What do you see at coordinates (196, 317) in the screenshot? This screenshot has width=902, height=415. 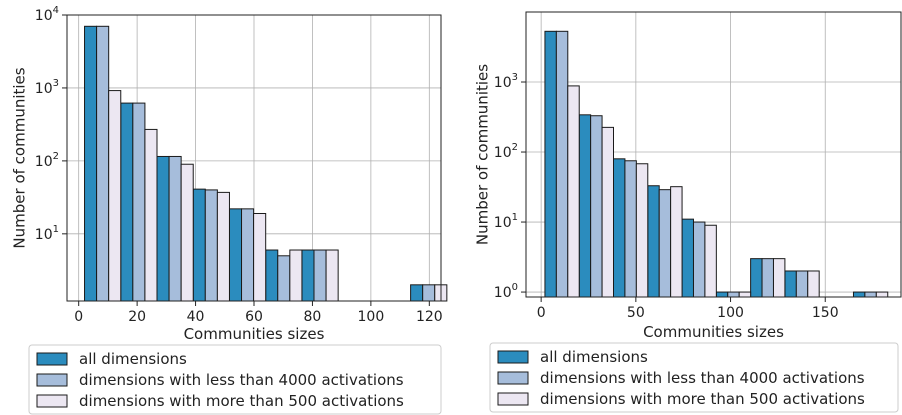 I see `x-tick-label: 40` at bounding box center [196, 317].